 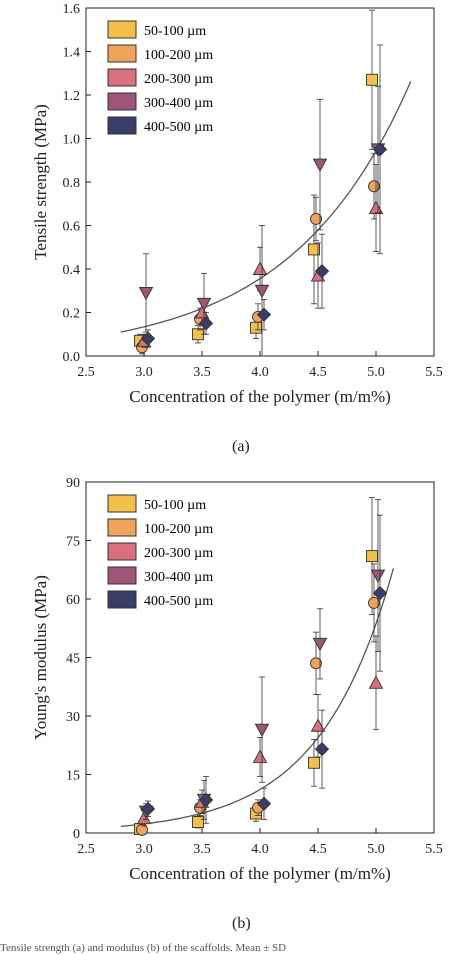 What do you see at coordinates (73, 600) in the screenshot?
I see `y-tick-label: 60` at bounding box center [73, 600].